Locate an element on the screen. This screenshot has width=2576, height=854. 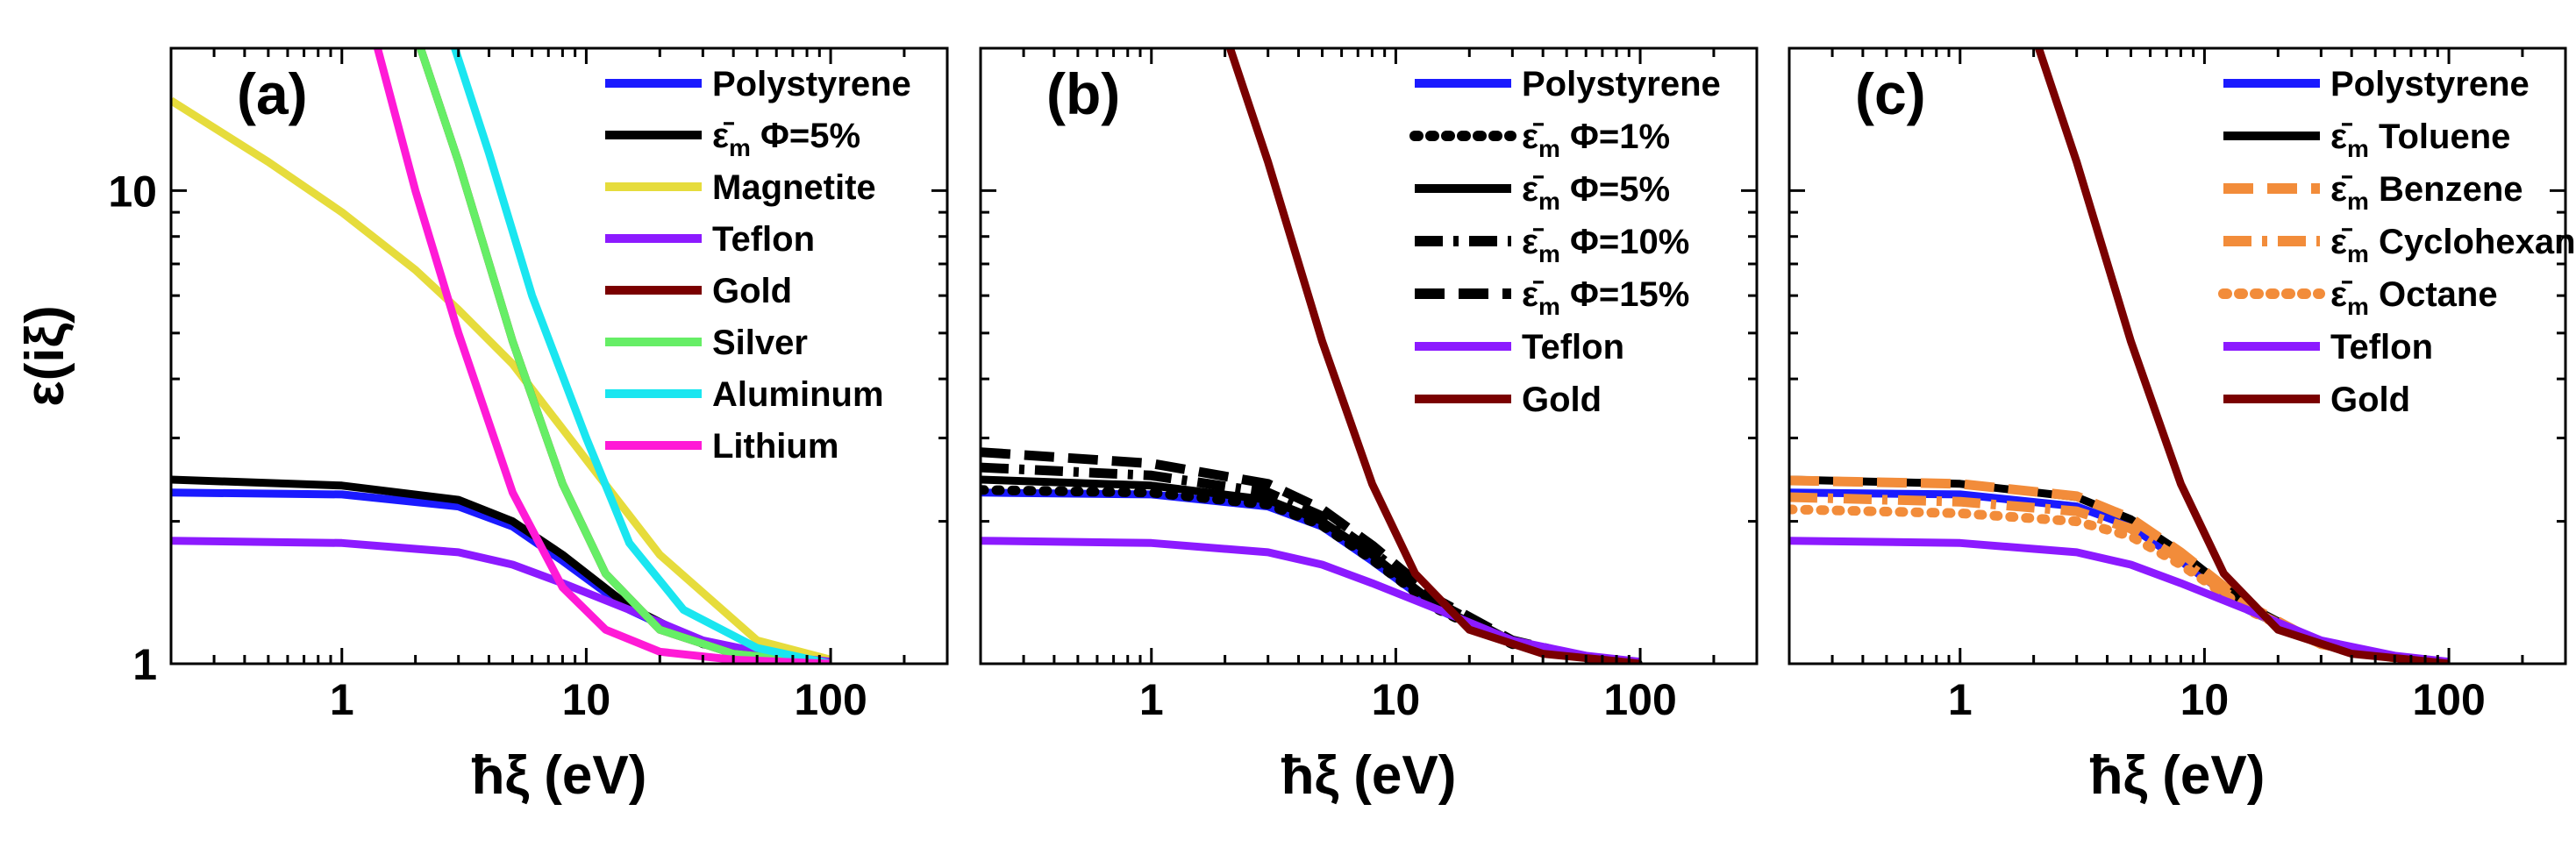
legend-label: Lithium is located at coordinates (775, 446).